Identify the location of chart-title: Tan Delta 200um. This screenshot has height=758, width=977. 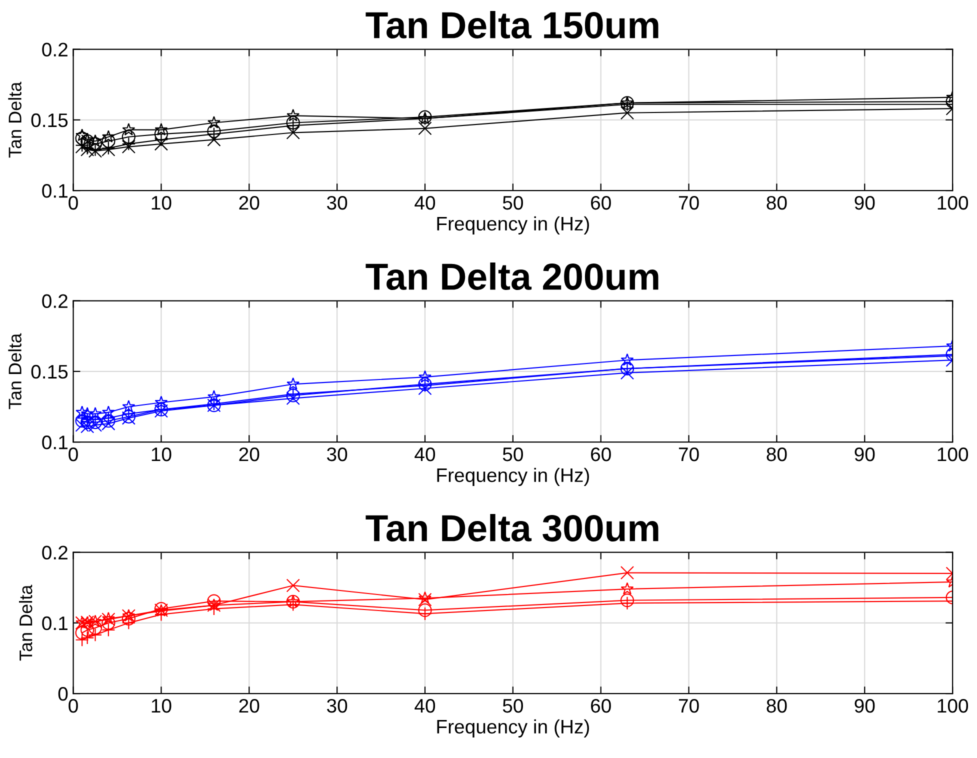
(512, 276).